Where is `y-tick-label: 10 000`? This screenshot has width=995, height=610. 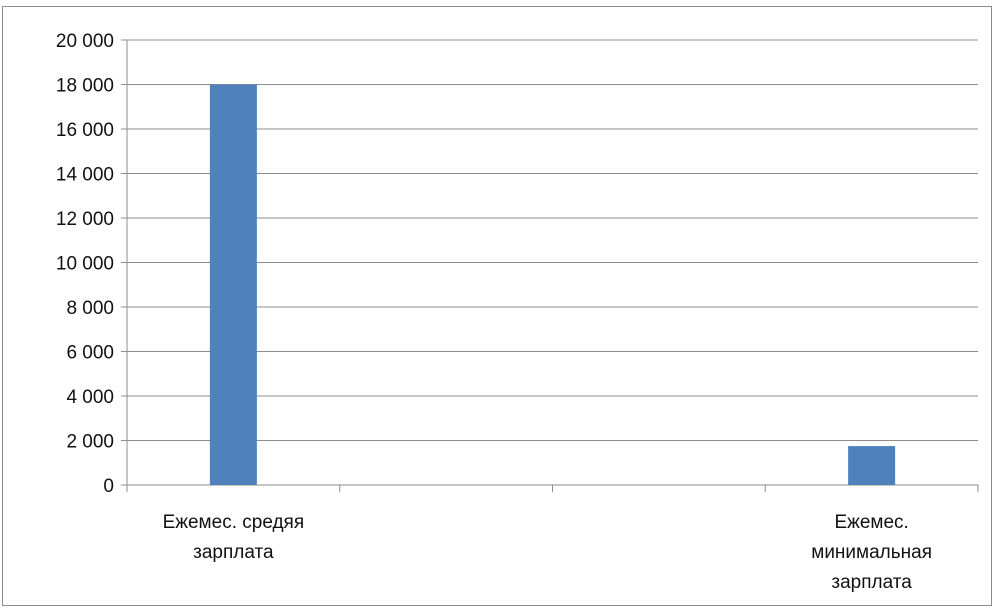
y-tick-label: 10 000 is located at coordinates (85, 264).